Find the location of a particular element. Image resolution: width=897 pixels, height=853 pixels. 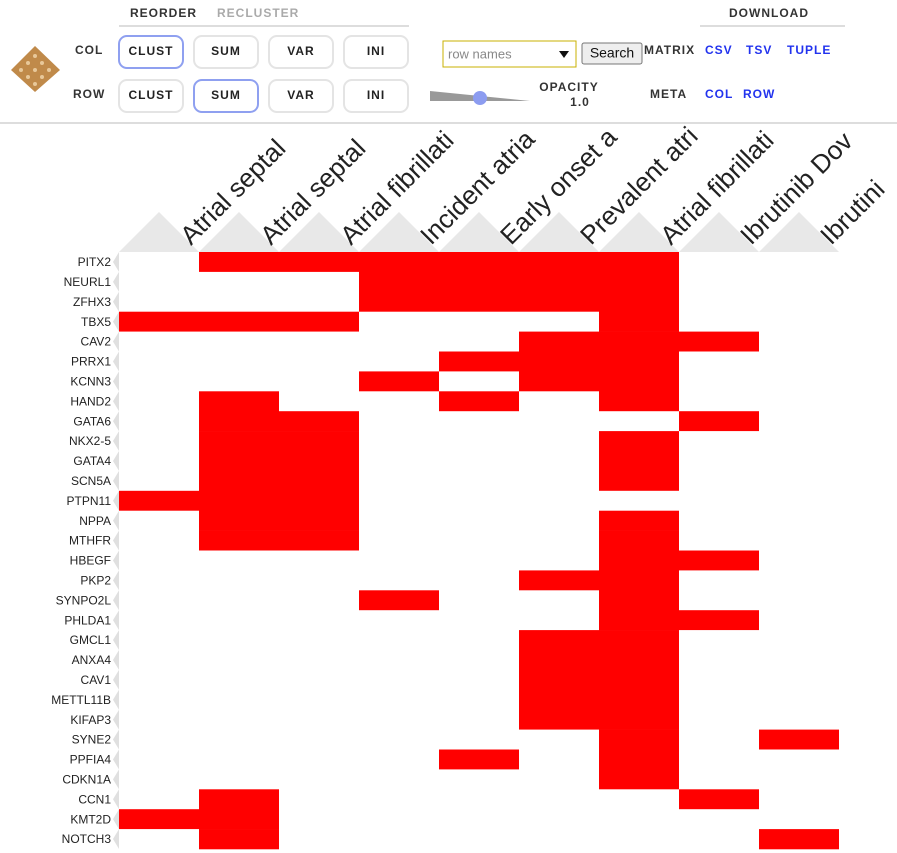

row-label: NOTCH3 is located at coordinates (87, 839).